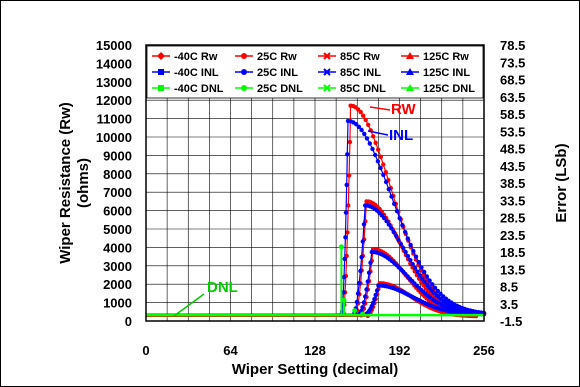  Describe the element at coordinates (512, 166) in the screenshot. I see `y-right-tick-label: 43.5` at that location.